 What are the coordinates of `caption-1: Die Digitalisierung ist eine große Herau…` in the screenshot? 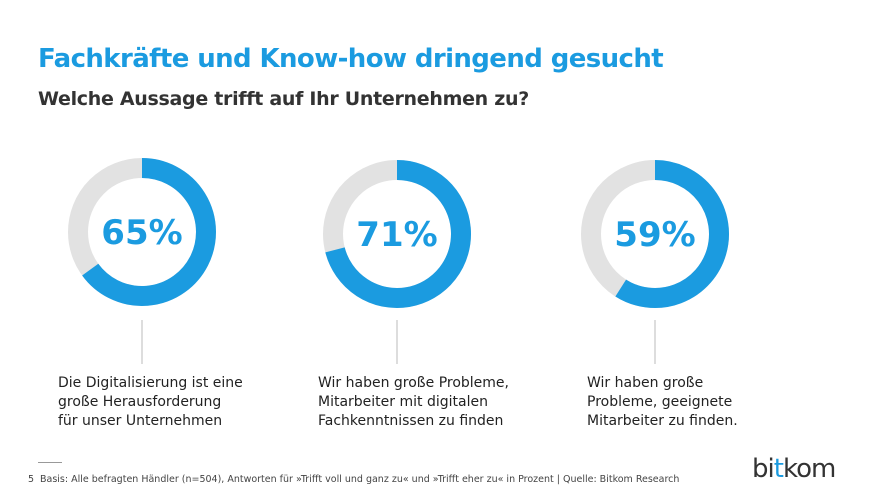 It's located at (150, 402).